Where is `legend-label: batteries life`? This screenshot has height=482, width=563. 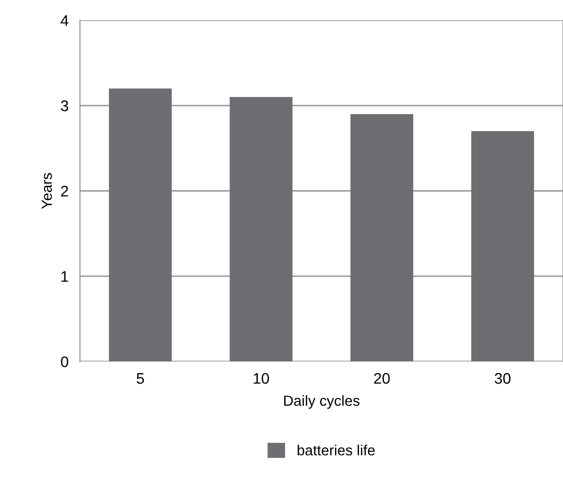
legend-label: batteries life is located at coordinates (336, 450).